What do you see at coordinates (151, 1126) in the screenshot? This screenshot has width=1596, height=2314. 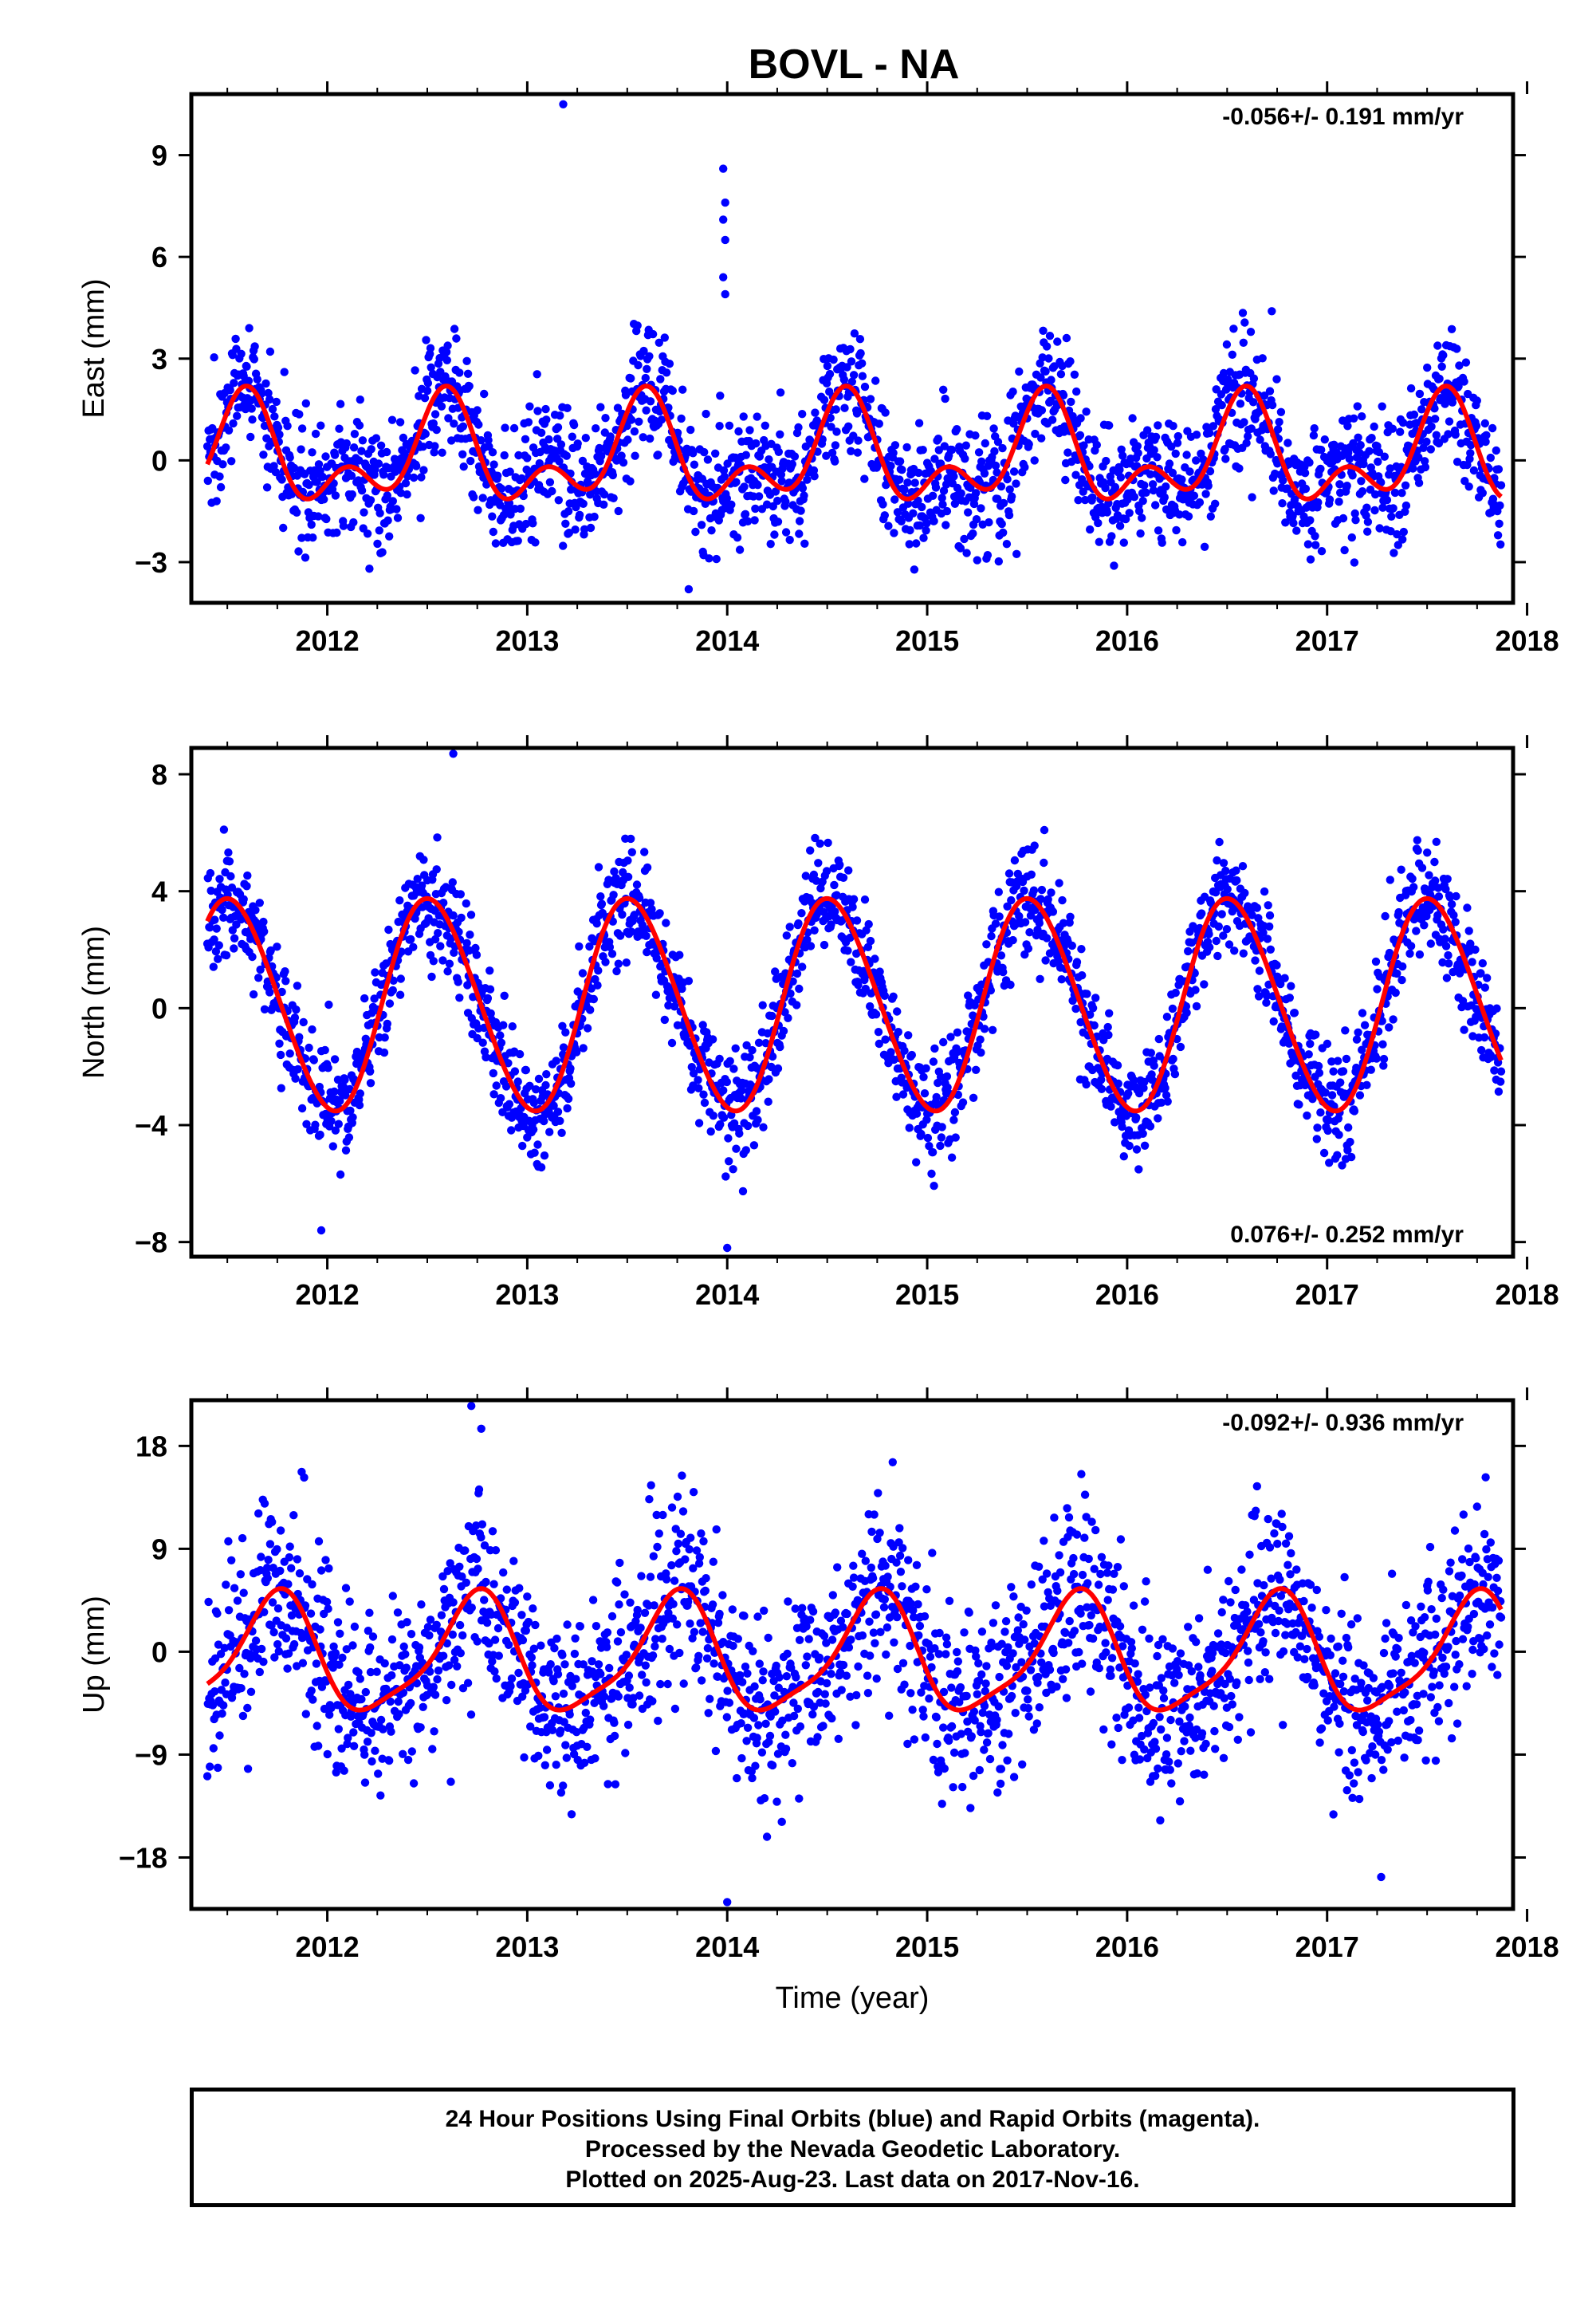 I see `y-tick-label: −4` at bounding box center [151, 1126].